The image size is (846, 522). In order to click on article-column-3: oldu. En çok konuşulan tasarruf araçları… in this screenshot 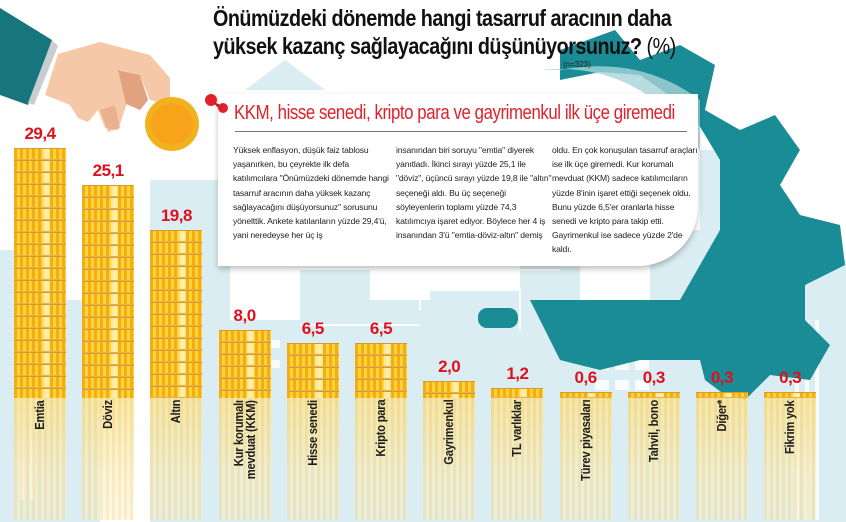, I will do `click(625, 200)`.